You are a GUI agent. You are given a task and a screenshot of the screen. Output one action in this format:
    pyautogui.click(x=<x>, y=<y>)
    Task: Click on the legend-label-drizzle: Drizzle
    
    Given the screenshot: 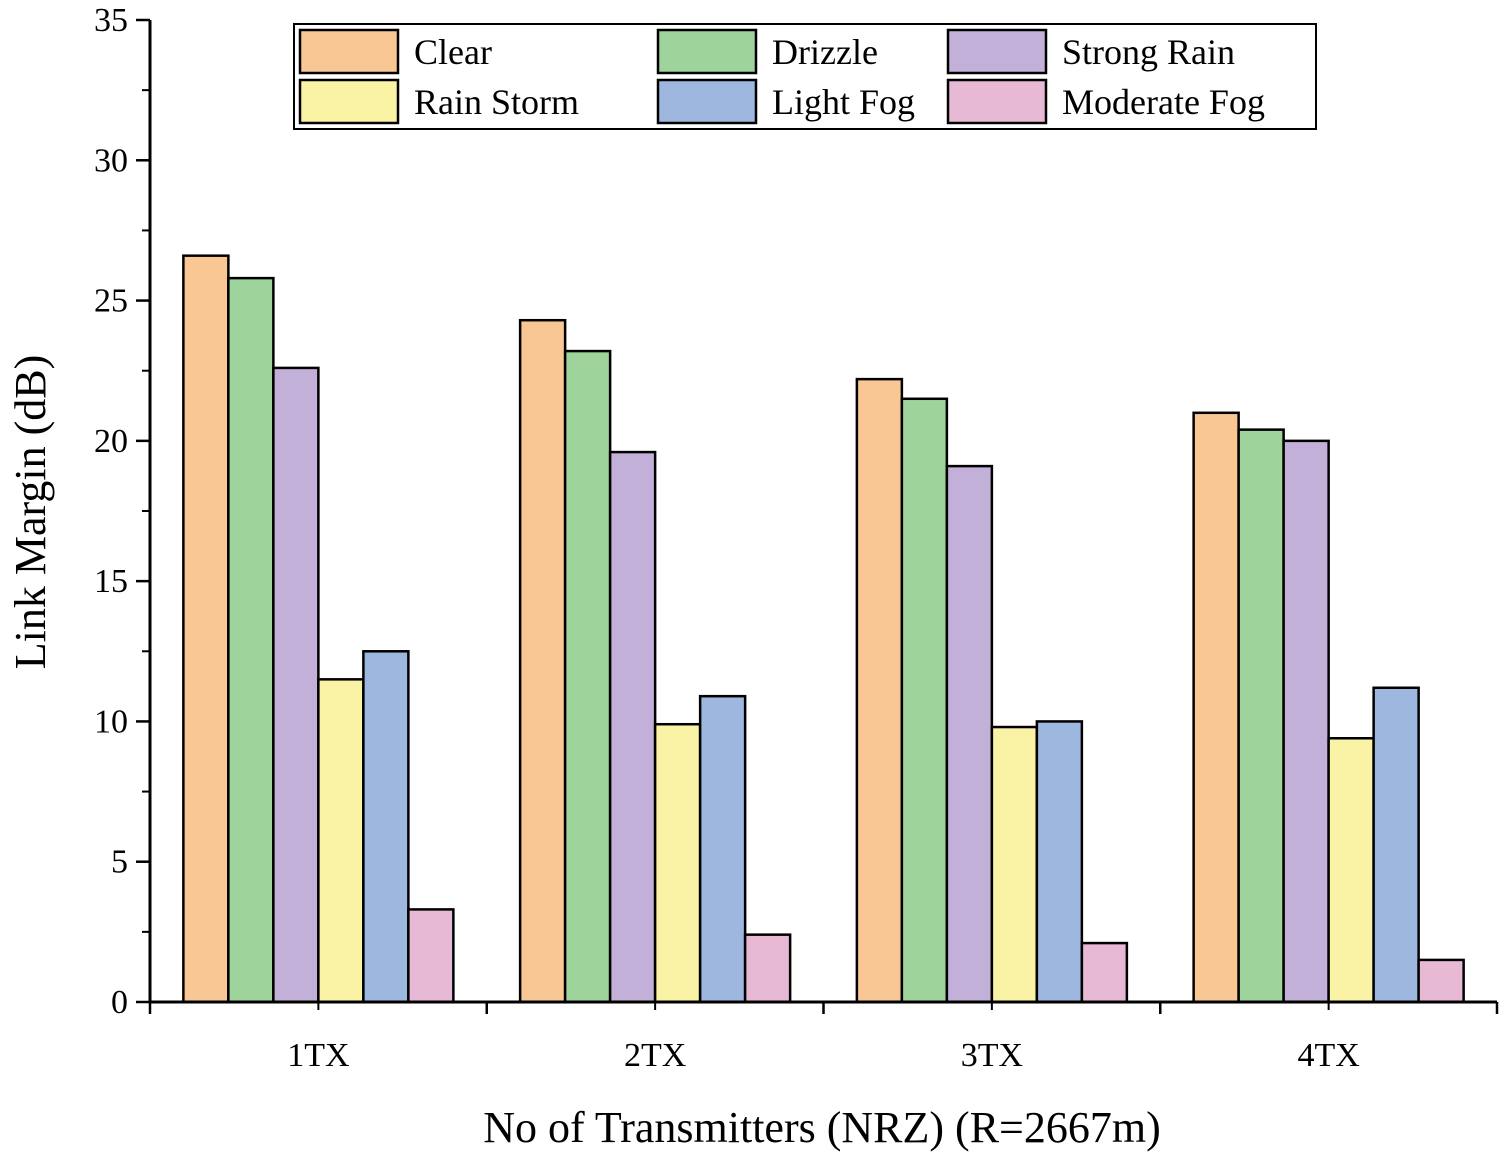 What is the action you would take?
    pyautogui.click(x=825, y=52)
    